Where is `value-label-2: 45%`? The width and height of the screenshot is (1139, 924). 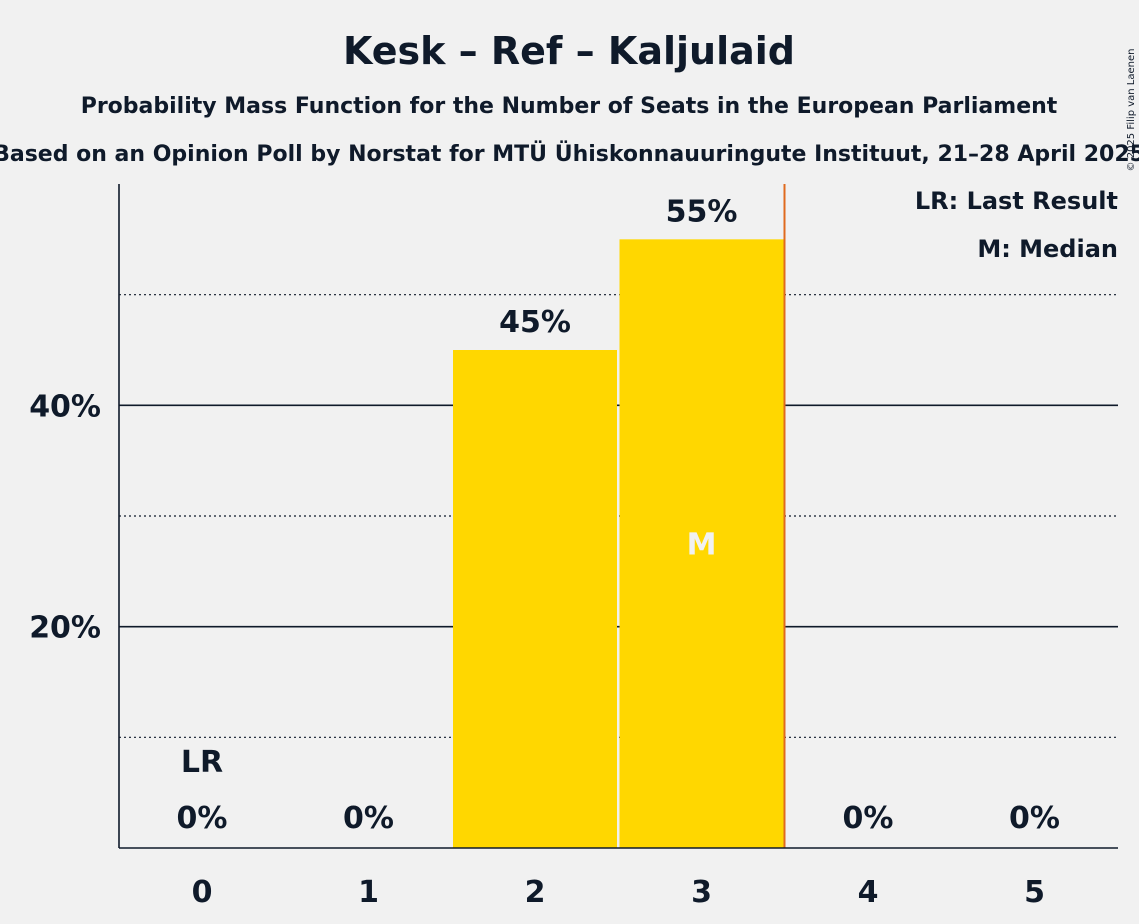 value-label-2: 45% is located at coordinates (535, 322).